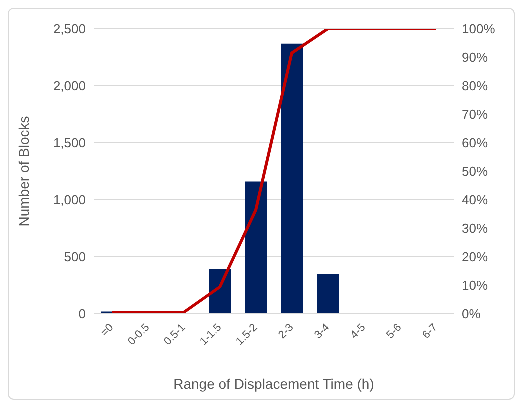 The image size is (523, 408). What do you see at coordinates (69, 29) in the screenshot?
I see `y-tick-label: 2,500` at bounding box center [69, 29].